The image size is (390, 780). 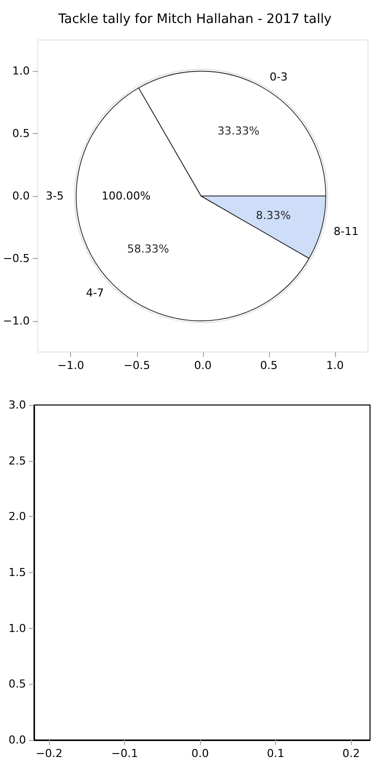 What do you see at coordinates (55, 196) in the screenshot?
I see `slice-label: 3-5` at bounding box center [55, 196].